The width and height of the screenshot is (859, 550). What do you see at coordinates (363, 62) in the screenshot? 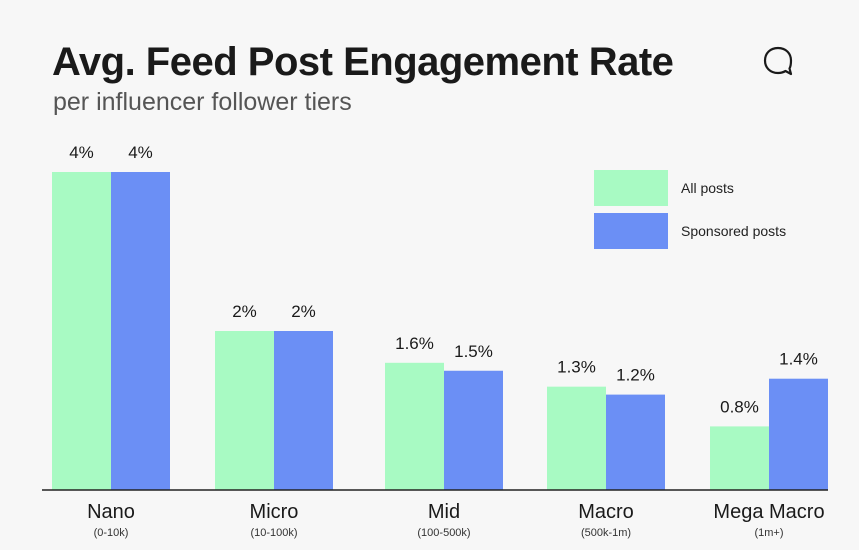
I see `chart-title: Avg. Feed Post Engagement Rate` at bounding box center [363, 62].